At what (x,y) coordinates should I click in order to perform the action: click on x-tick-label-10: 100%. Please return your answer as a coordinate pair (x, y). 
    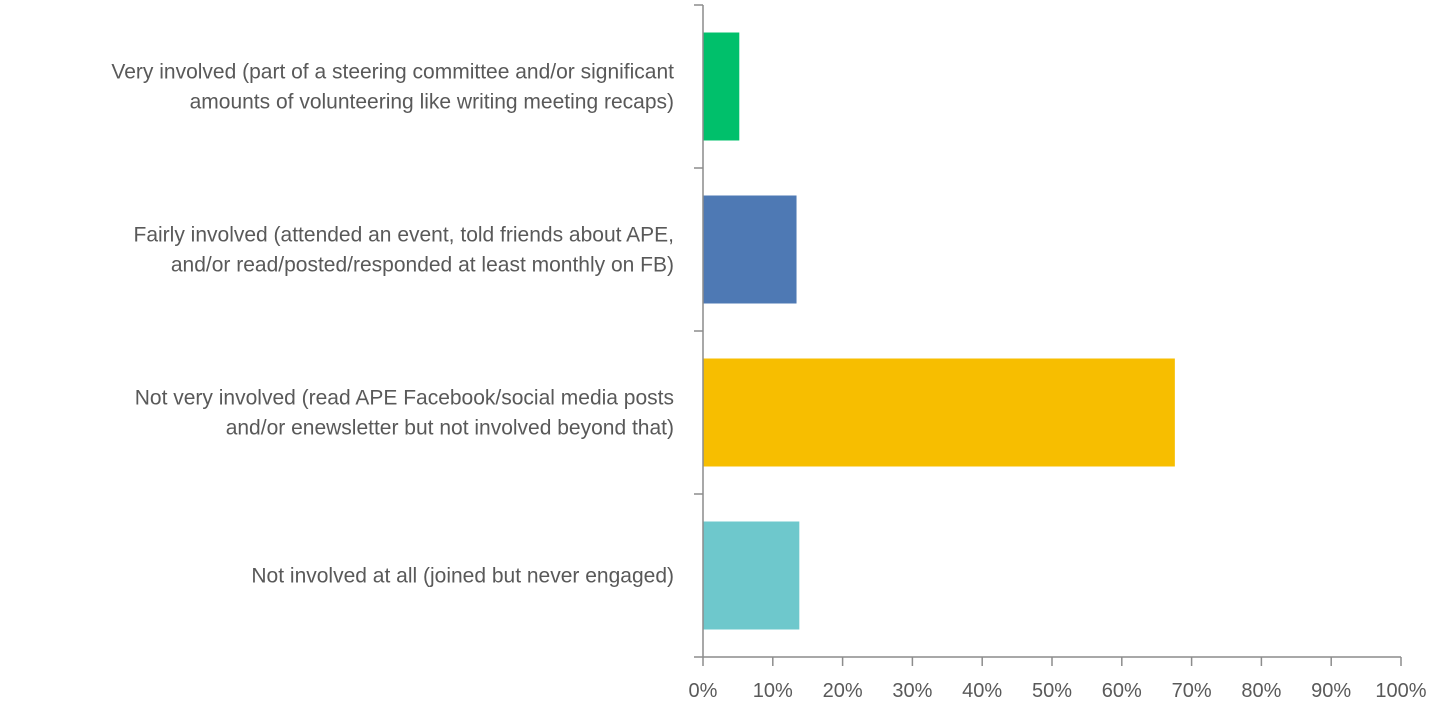
    Looking at the image, I should click on (1400, 691).